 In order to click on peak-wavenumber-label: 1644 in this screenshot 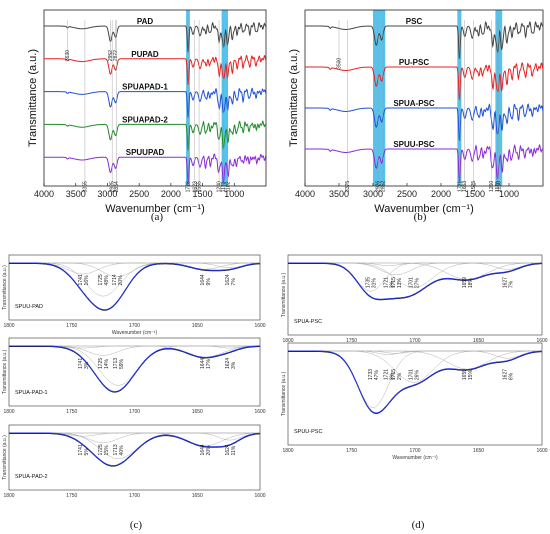, I will do `click(203, 449)`.